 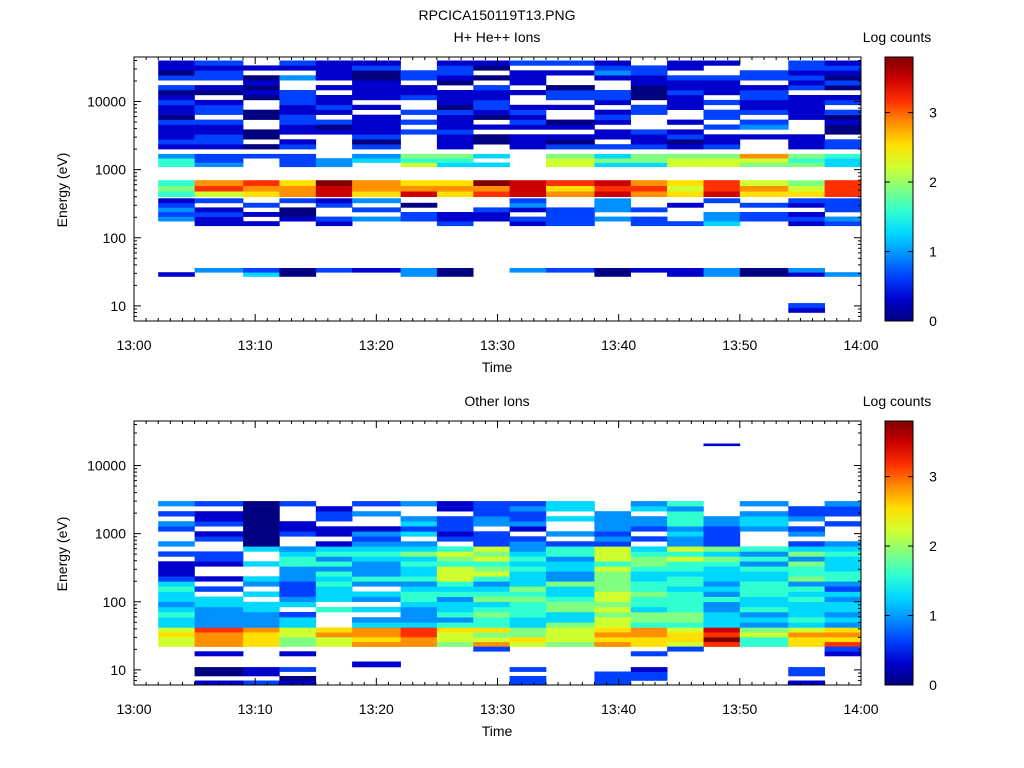 What do you see at coordinates (376, 345) in the screenshot?
I see `x-tick-label: 13:20` at bounding box center [376, 345].